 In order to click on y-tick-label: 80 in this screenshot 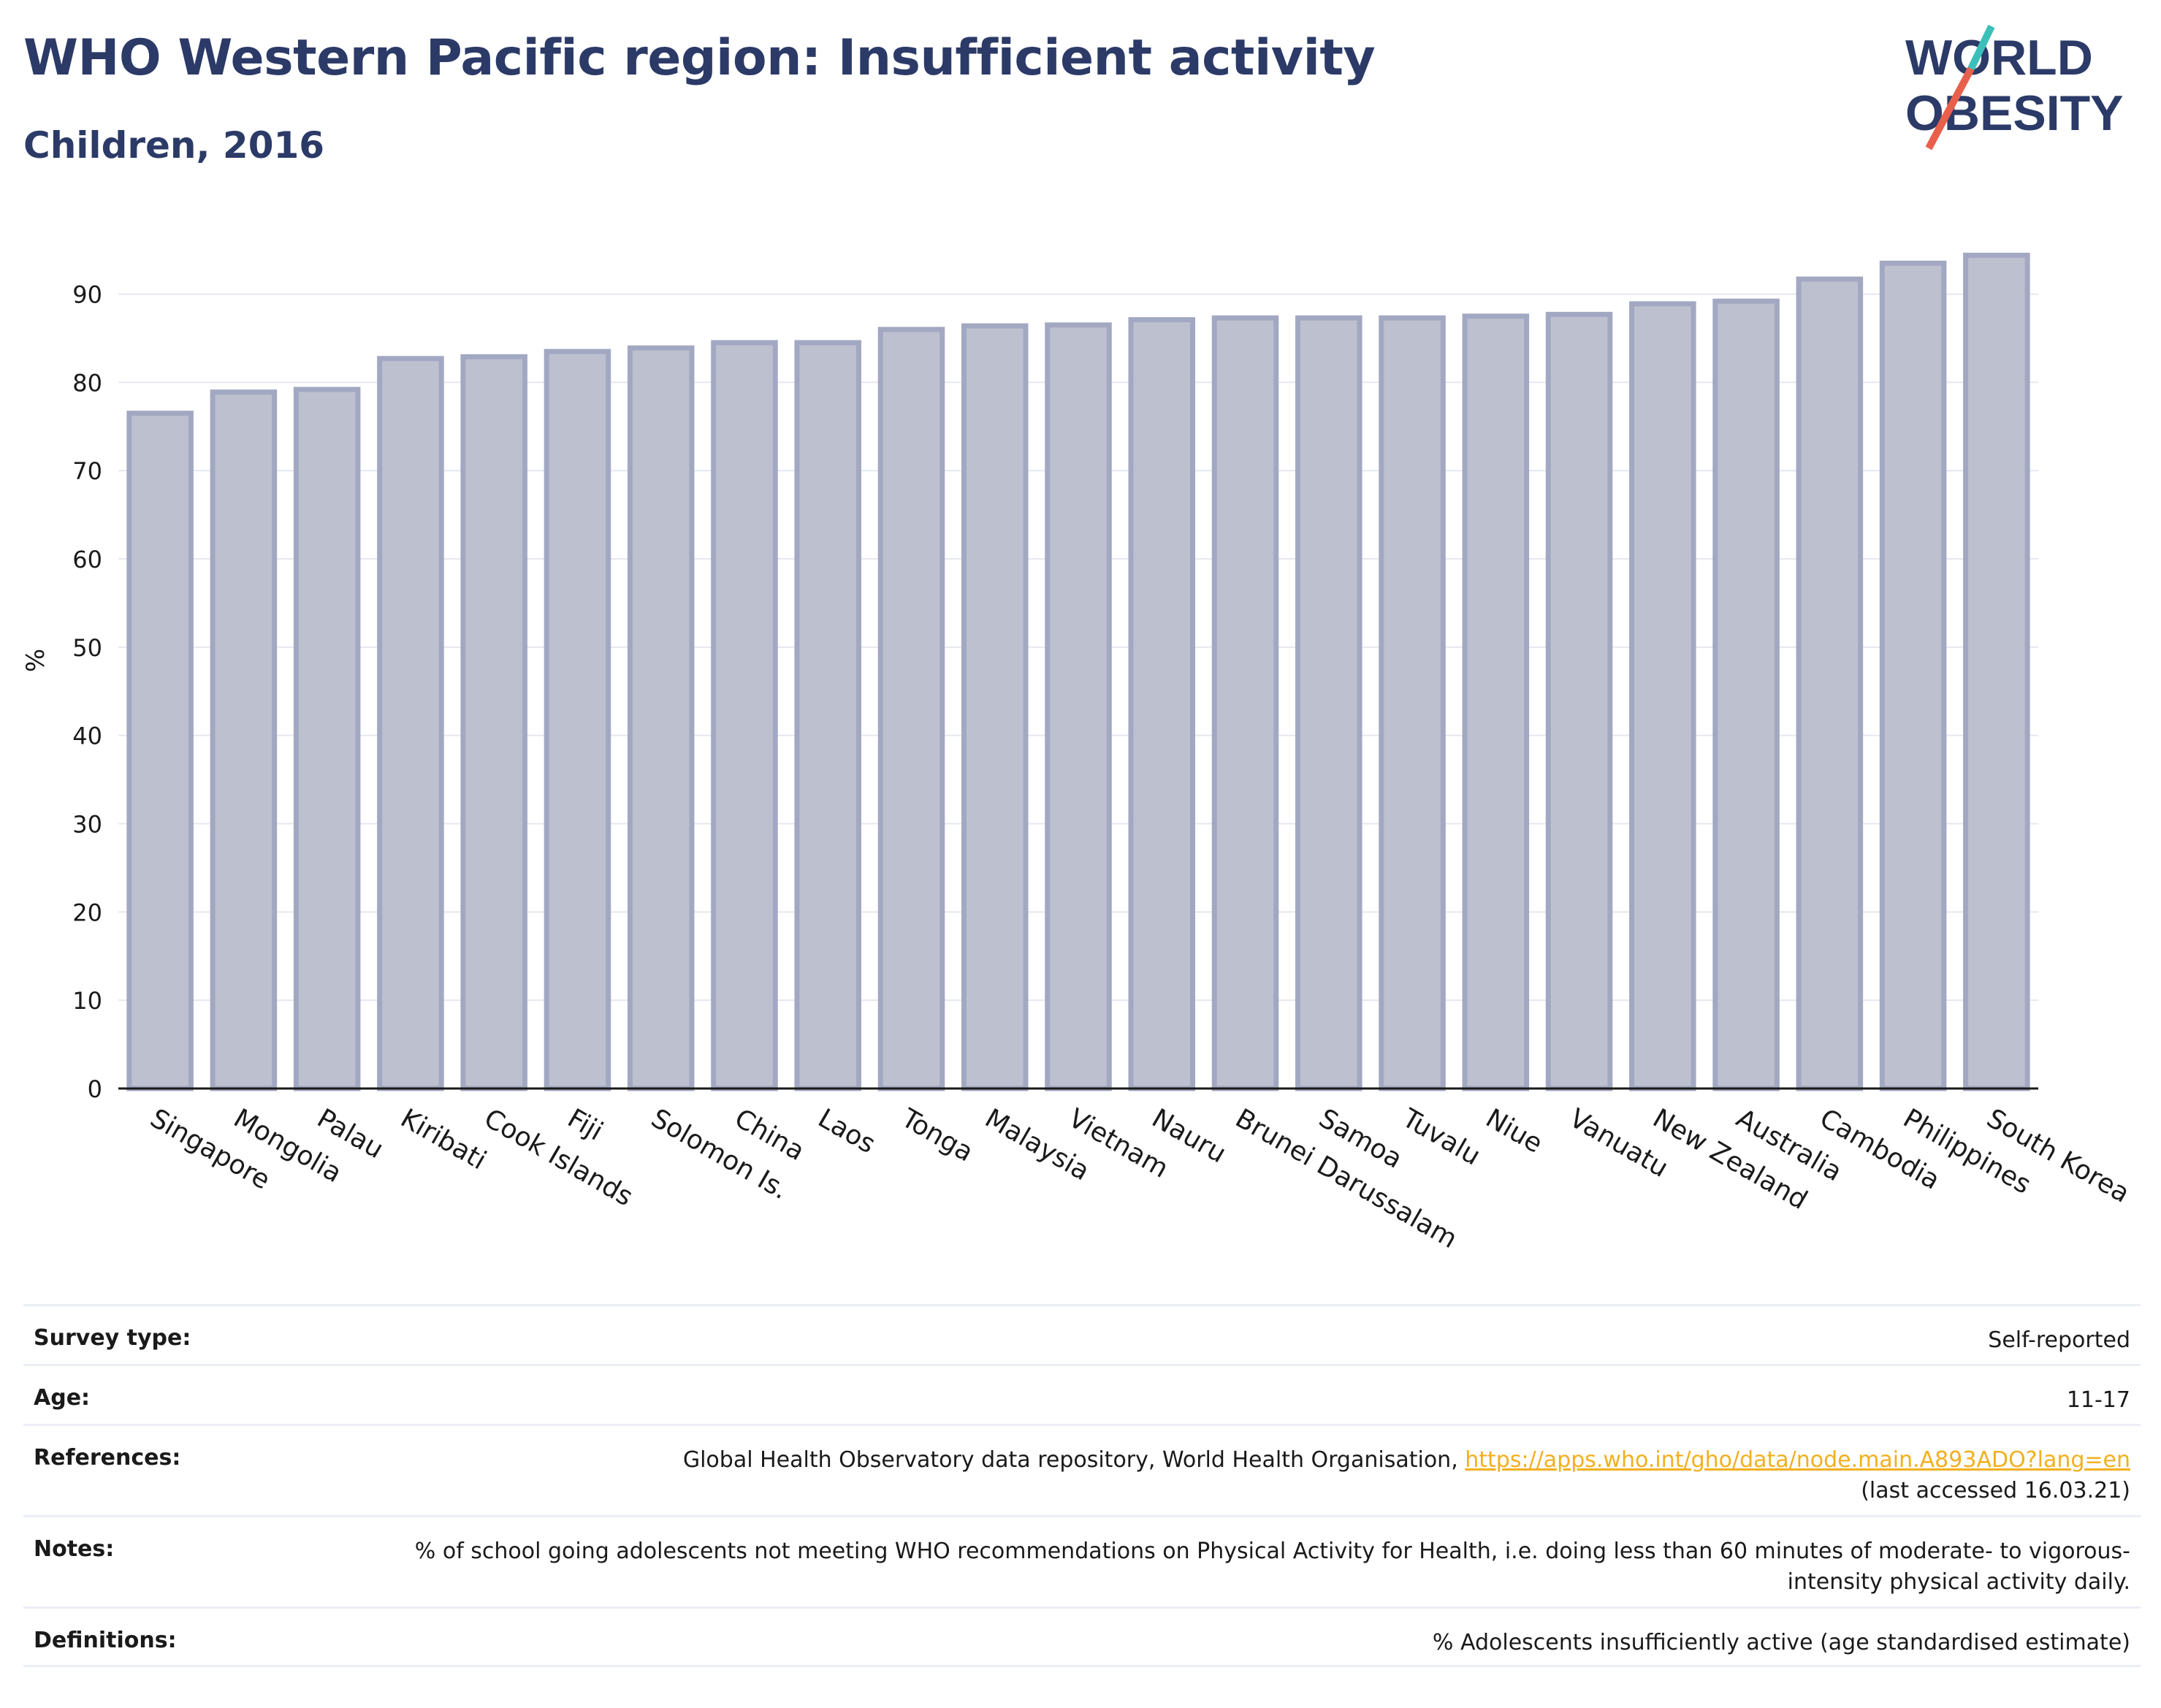, I will do `click(87, 383)`.